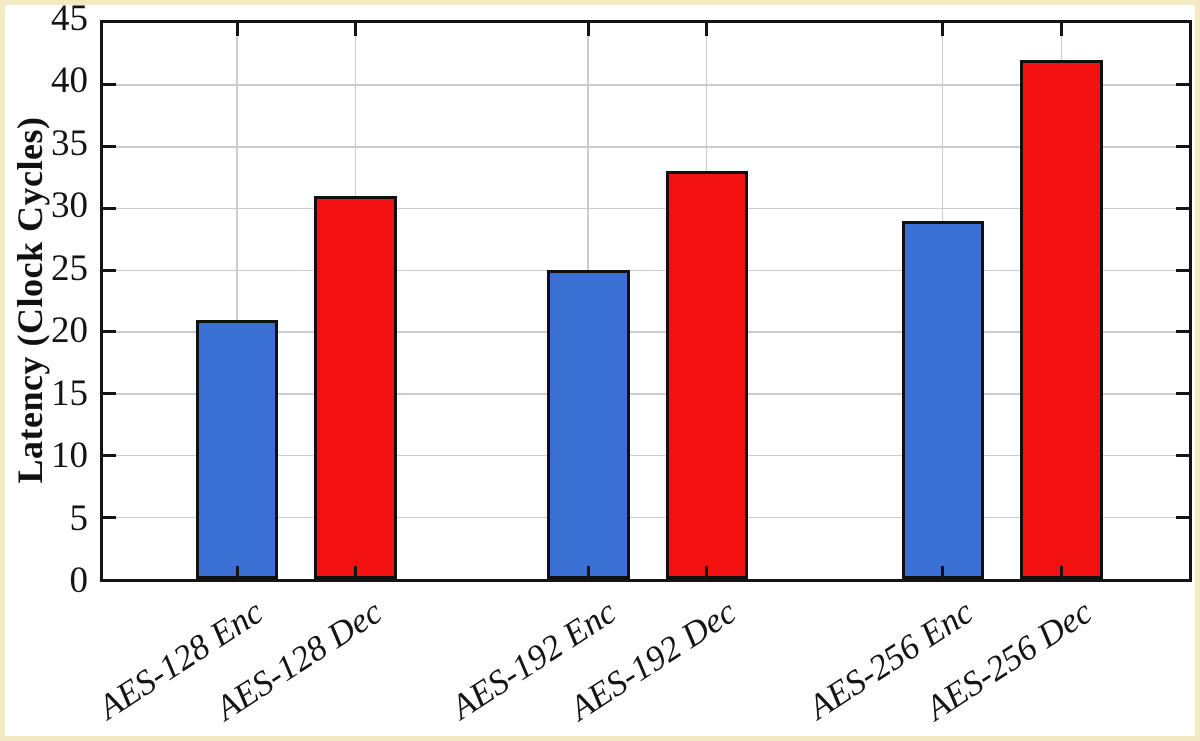  What do you see at coordinates (30, 300) in the screenshot?
I see `y-axis-title: Latency (Clock Cycles)` at bounding box center [30, 300].